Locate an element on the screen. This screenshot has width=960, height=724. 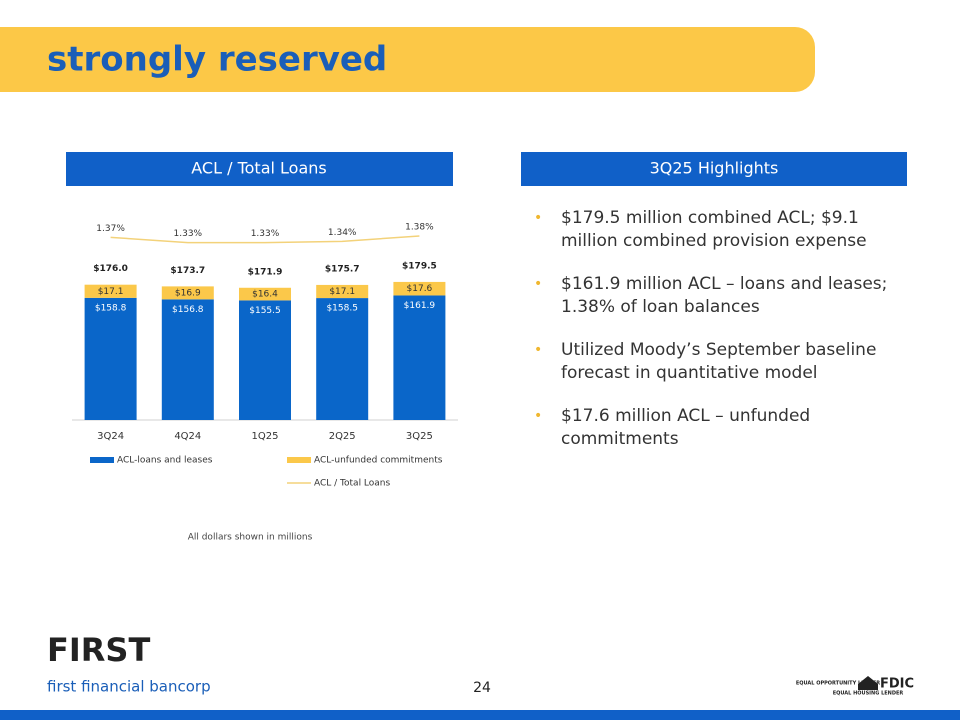
bullet-text: $179.5 million combined ACL; $9.1 is located at coordinates (710, 218).